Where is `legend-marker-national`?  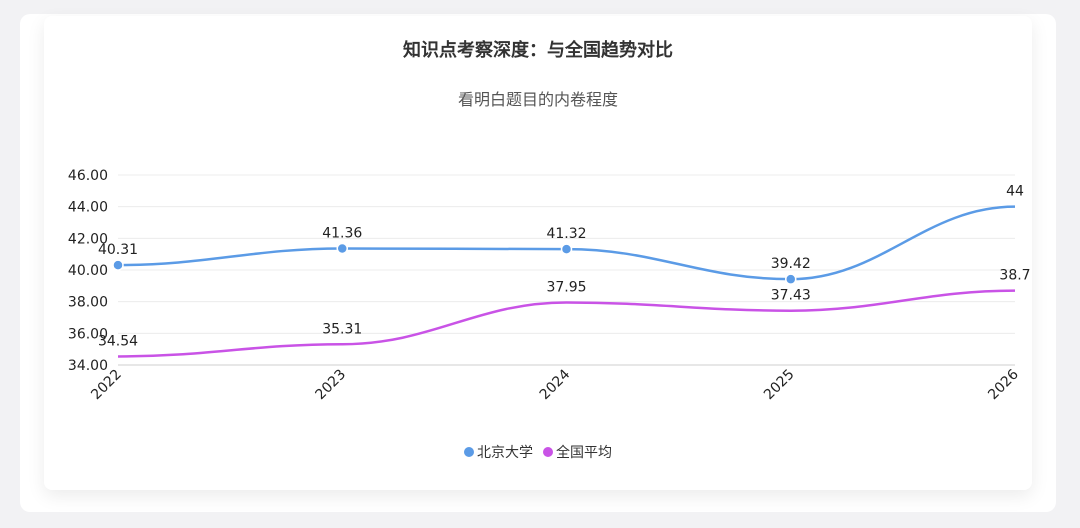
legend-marker-national is located at coordinates (548, 452).